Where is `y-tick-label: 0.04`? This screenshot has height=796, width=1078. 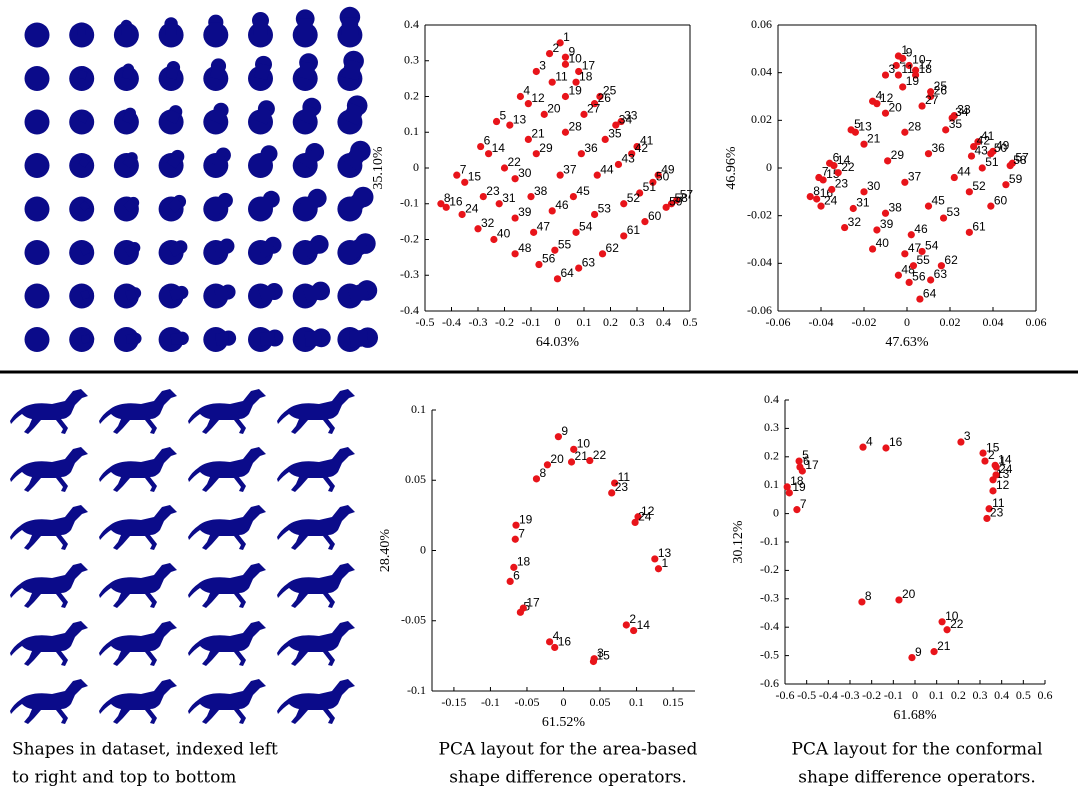 y-tick-label: 0.04 is located at coordinates (761, 71).